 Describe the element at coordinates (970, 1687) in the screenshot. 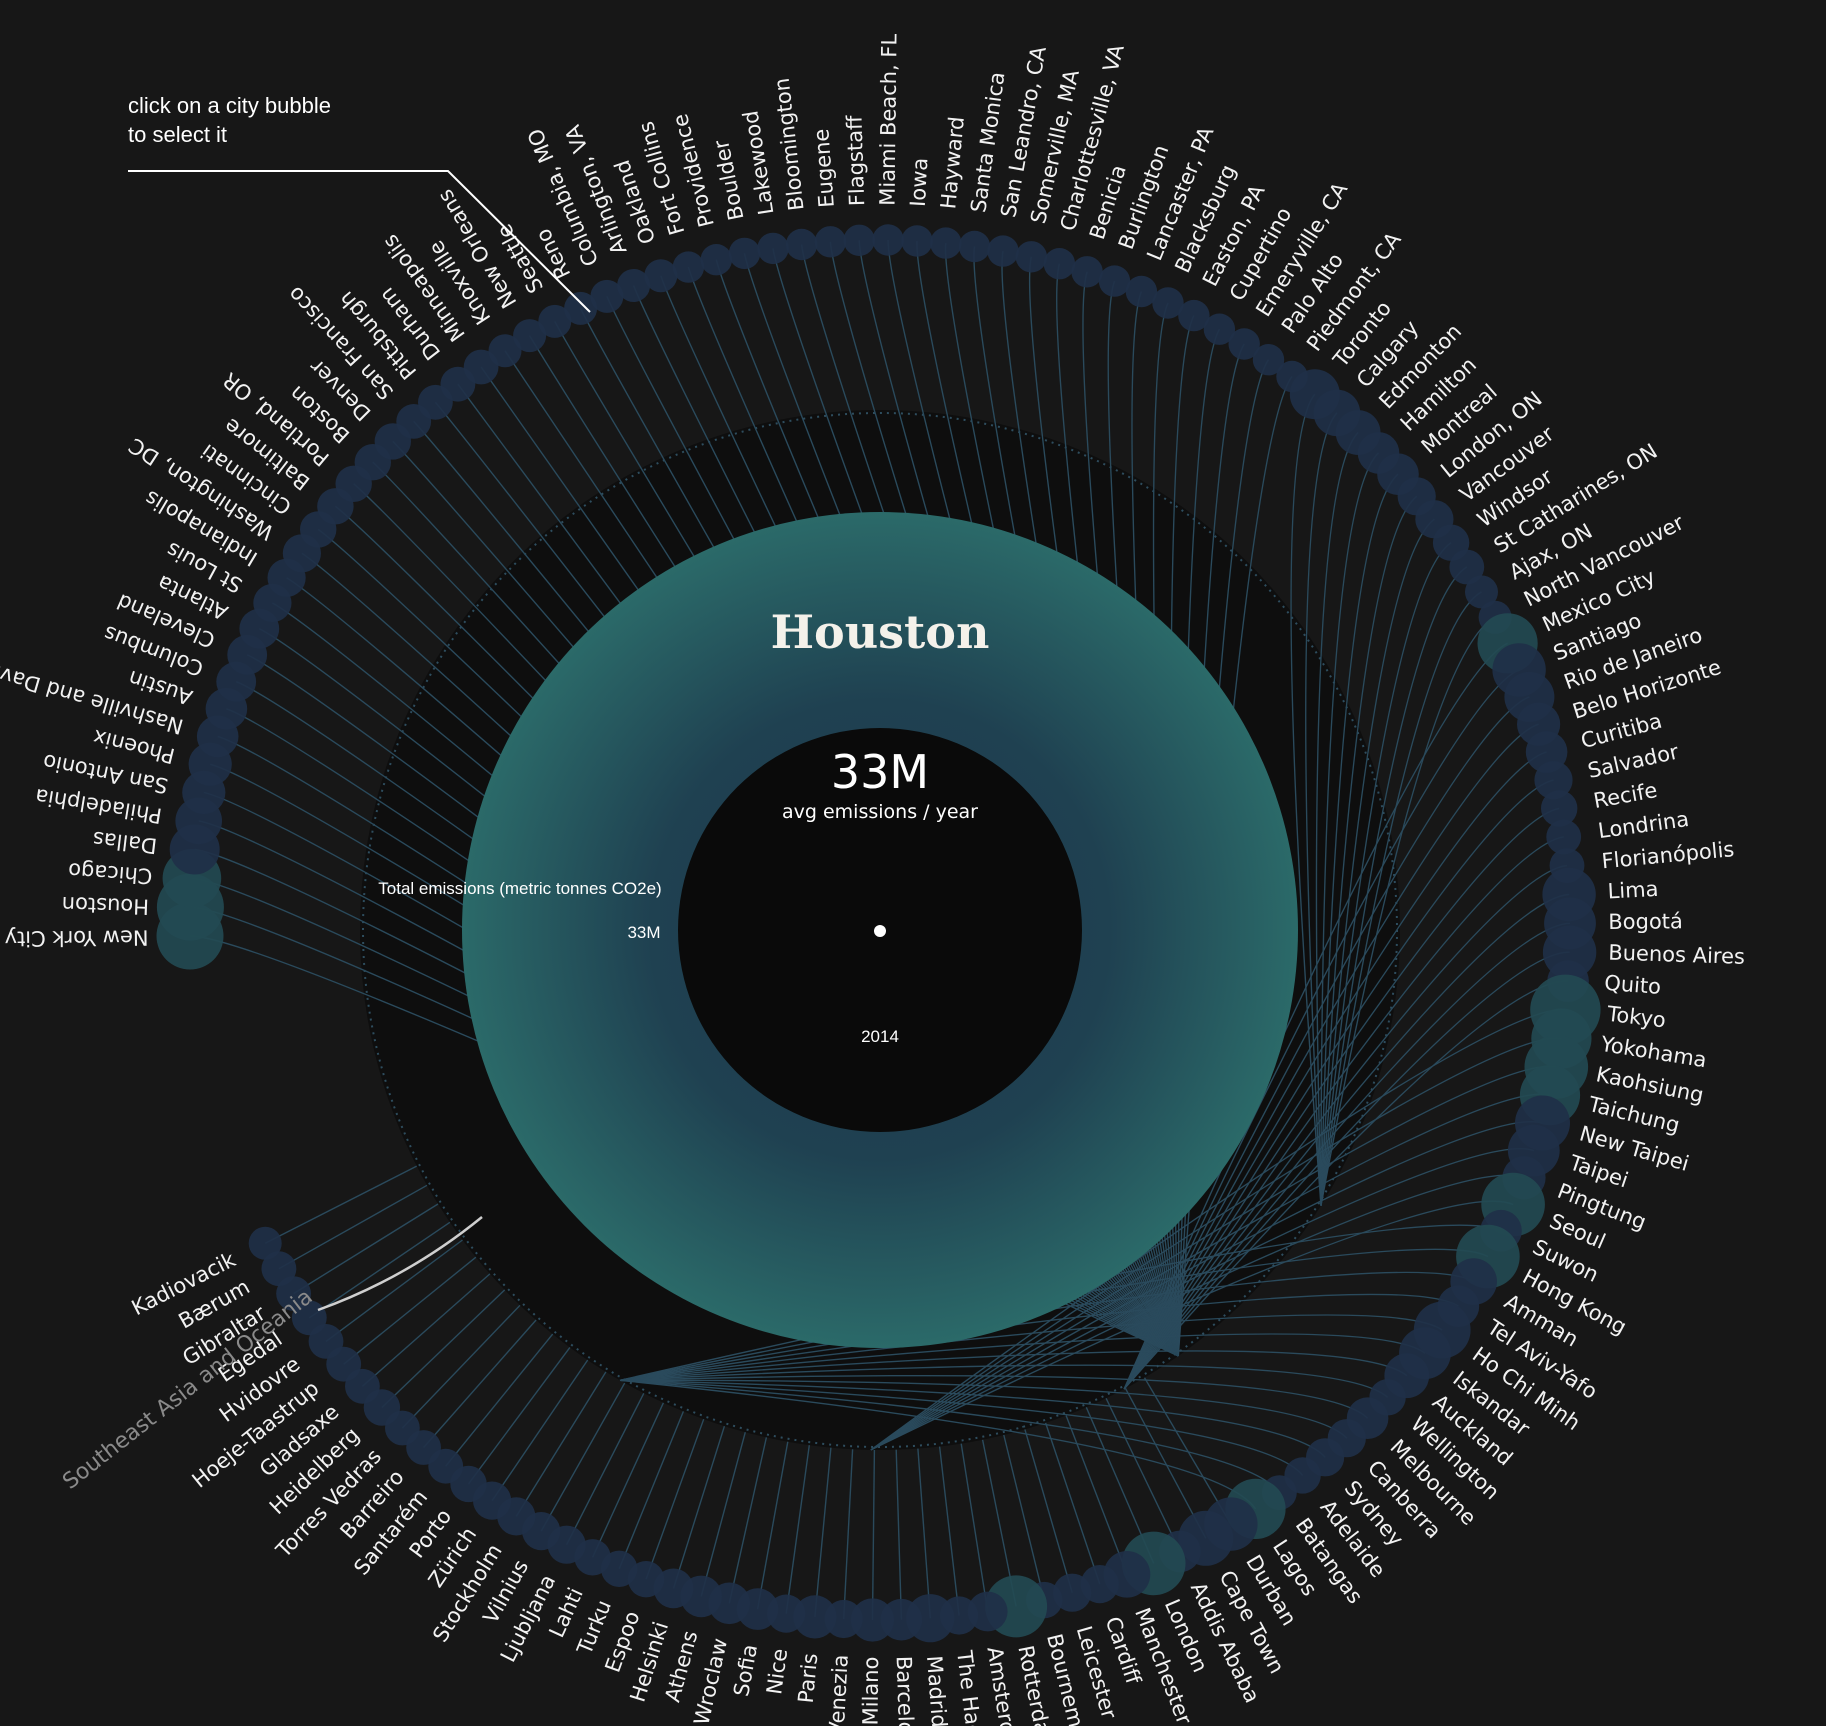

I see `city-label: The Hague` at that location.